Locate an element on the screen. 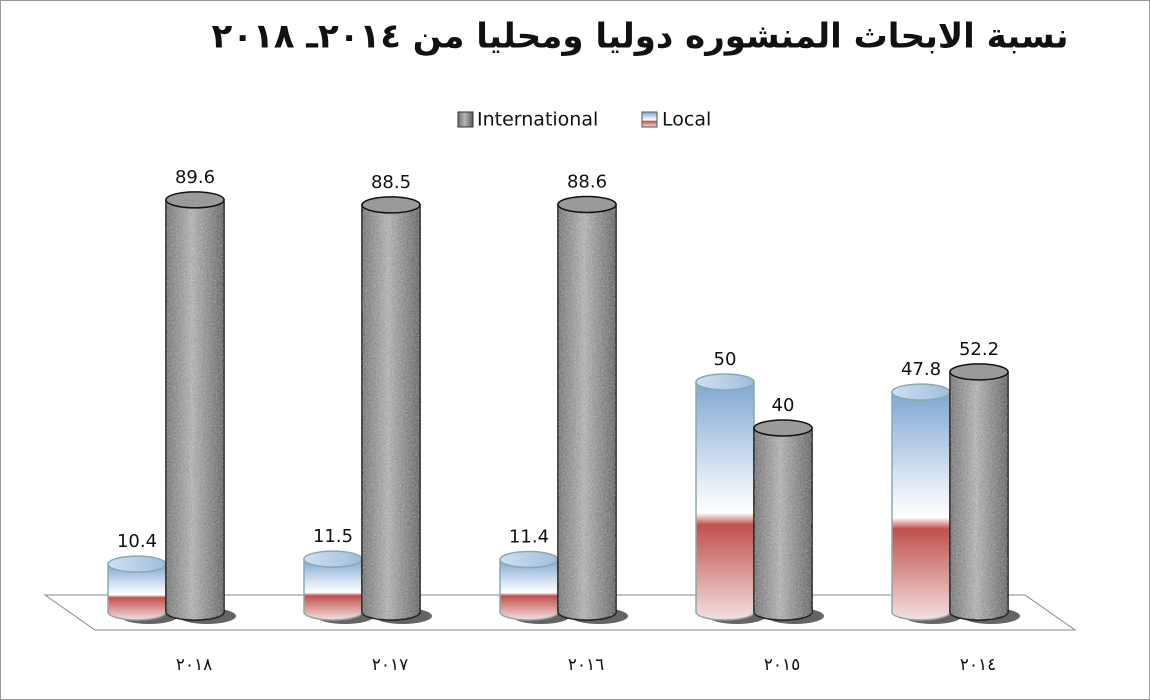  data-label: 40 is located at coordinates (783, 405).